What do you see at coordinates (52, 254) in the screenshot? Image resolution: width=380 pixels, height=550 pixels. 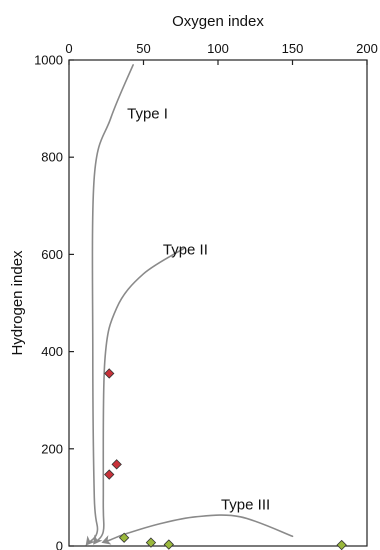 I see `y-tick-label: 600` at bounding box center [52, 254].